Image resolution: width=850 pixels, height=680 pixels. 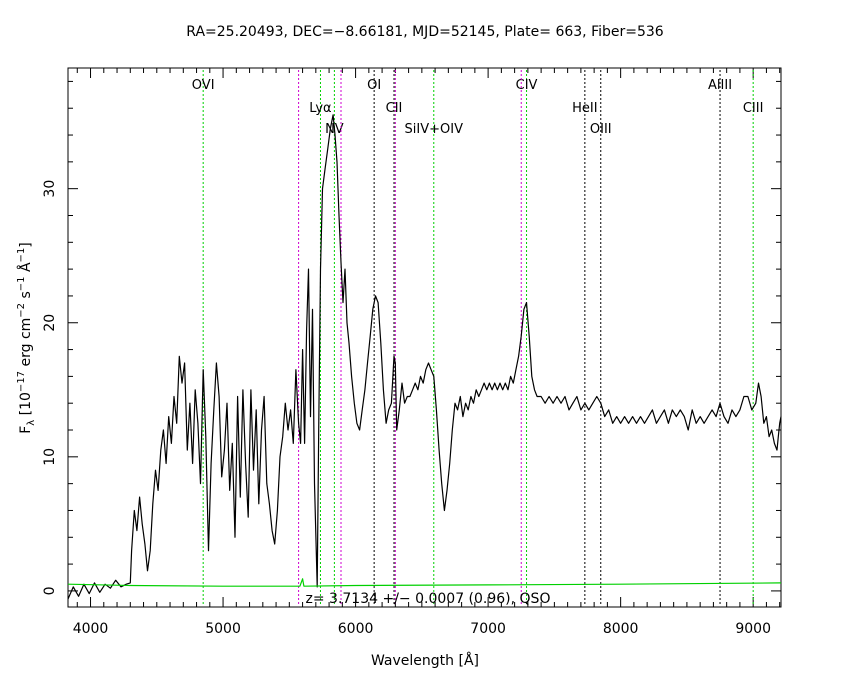 What do you see at coordinates (50, 189) in the screenshot?
I see `y-tick-label: 30` at bounding box center [50, 189].